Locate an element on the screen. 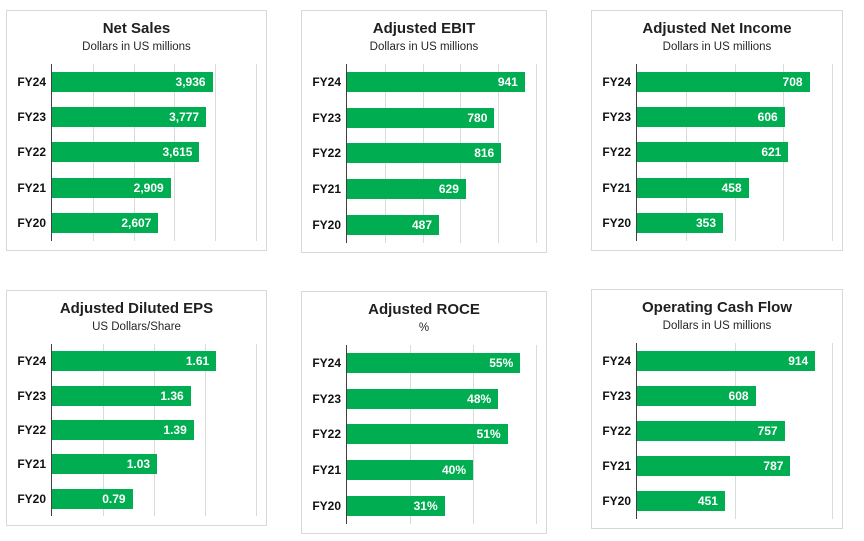 Image resolution: width=864 pixels, height=541 pixels. bar-value-label: 608 is located at coordinates (738, 395).